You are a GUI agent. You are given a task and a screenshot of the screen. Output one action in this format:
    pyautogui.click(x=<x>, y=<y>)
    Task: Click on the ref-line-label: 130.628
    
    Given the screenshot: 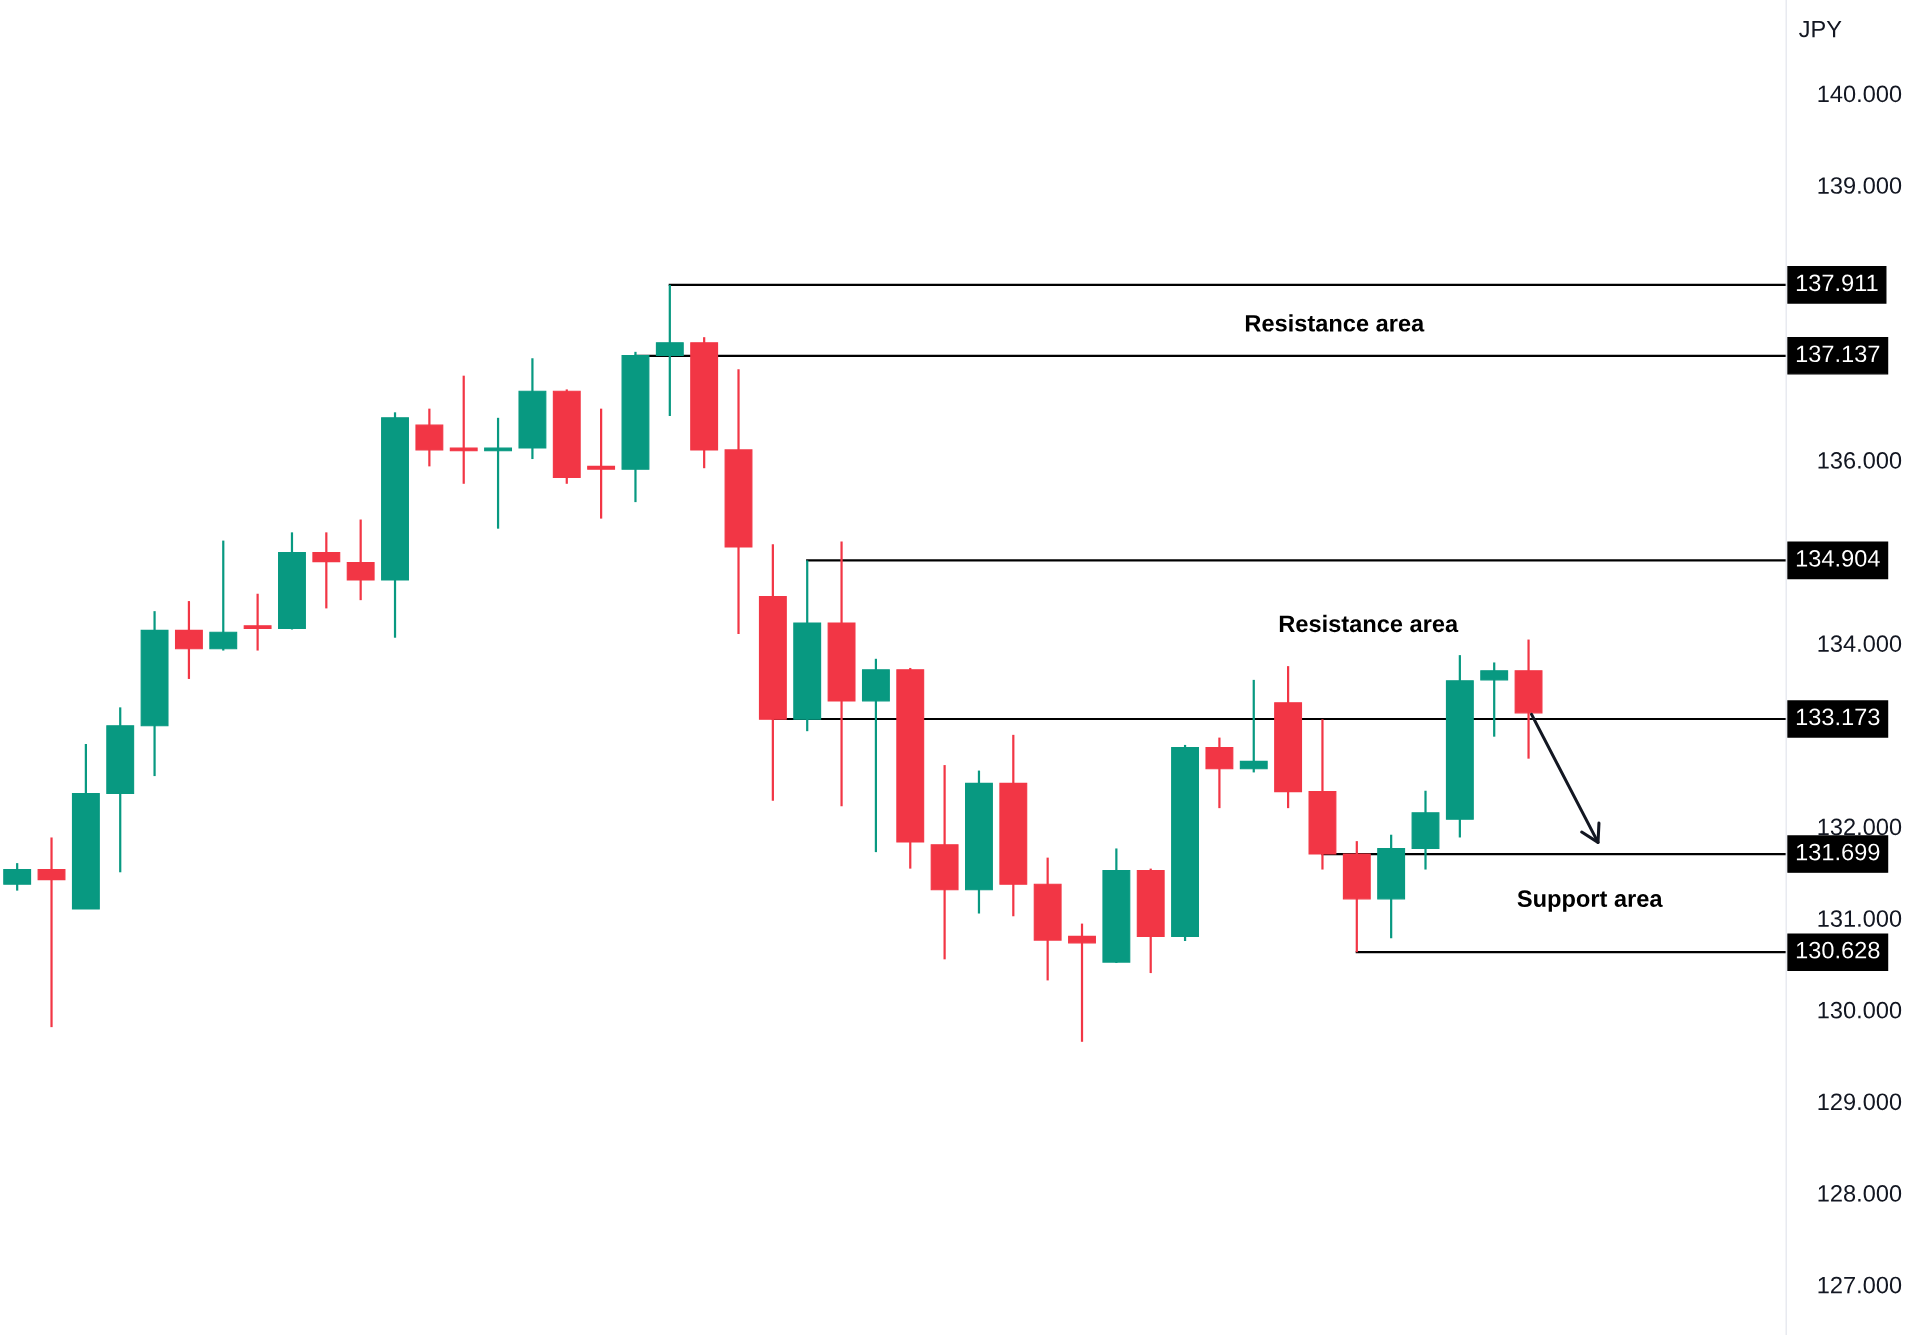 What is the action you would take?
    pyautogui.click(x=1838, y=950)
    